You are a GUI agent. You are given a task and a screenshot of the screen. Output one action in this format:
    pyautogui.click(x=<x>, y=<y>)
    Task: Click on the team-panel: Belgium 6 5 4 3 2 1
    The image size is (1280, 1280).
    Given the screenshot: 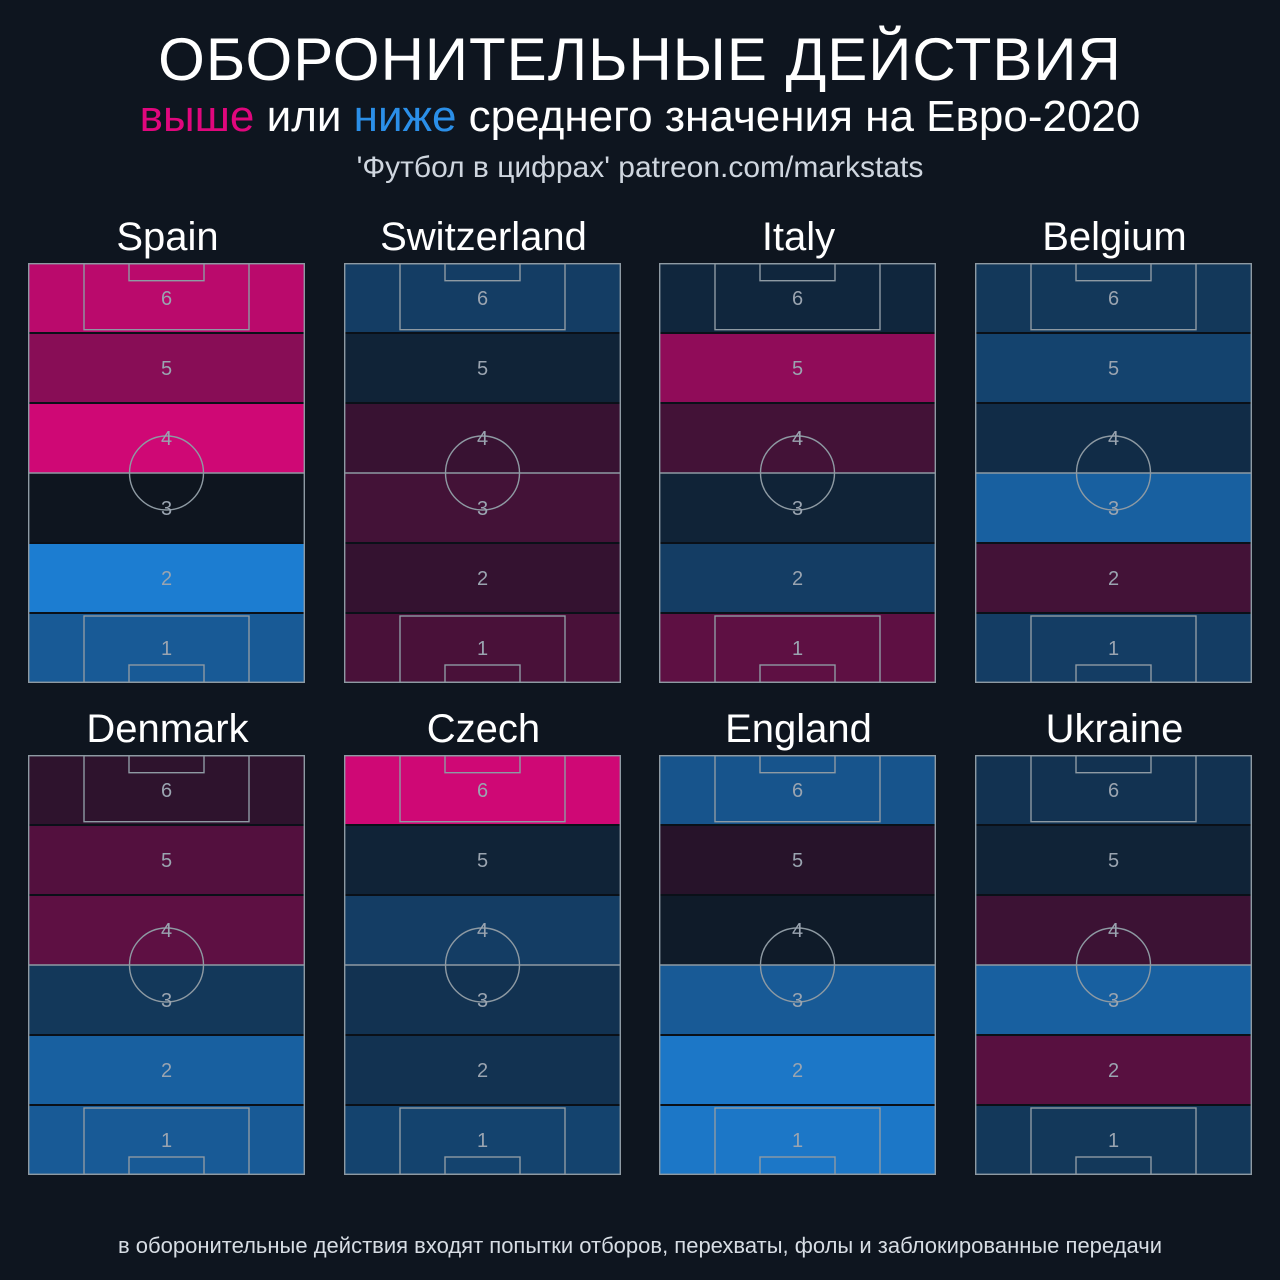 What is the action you would take?
    pyautogui.click(x=1114, y=448)
    